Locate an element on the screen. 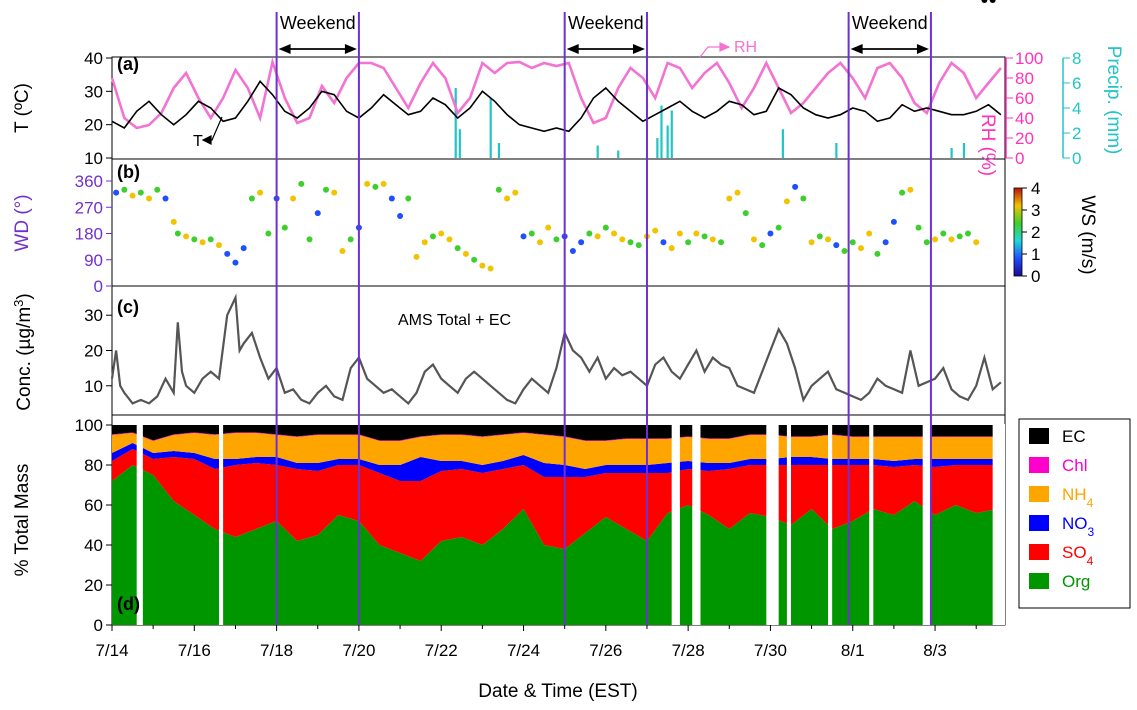 This screenshot has height=710, width=1137. precip-axis-label: Precip. (mm) is located at coordinates (1113, 100).